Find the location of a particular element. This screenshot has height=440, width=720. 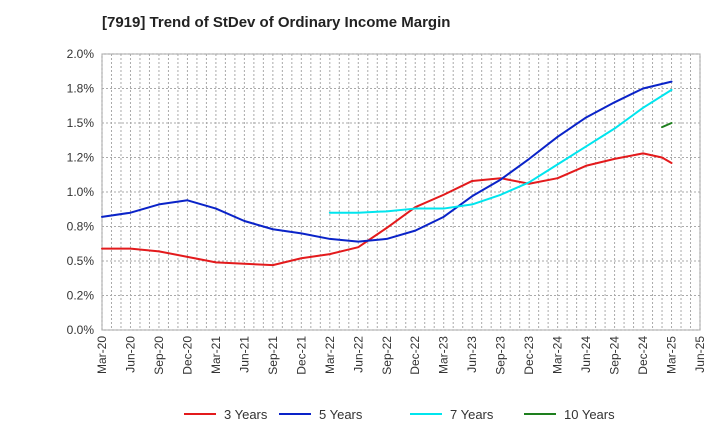

y-tick-label: 1.0% is located at coordinates (81, 192).